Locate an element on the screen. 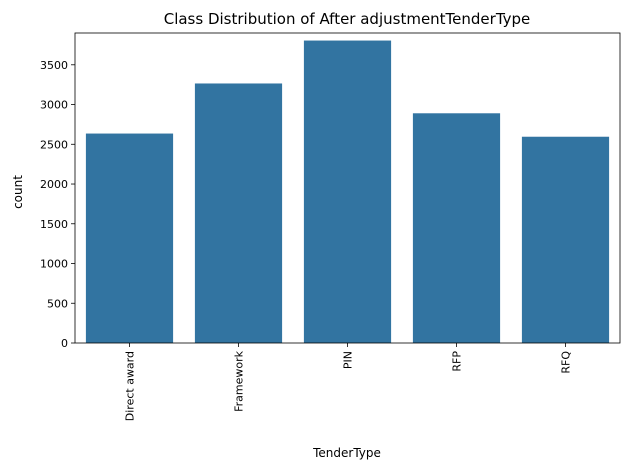 The width and height of the screenshot is (630, 470). x-tick-label: RFQ is located at coordinates (566, 362).